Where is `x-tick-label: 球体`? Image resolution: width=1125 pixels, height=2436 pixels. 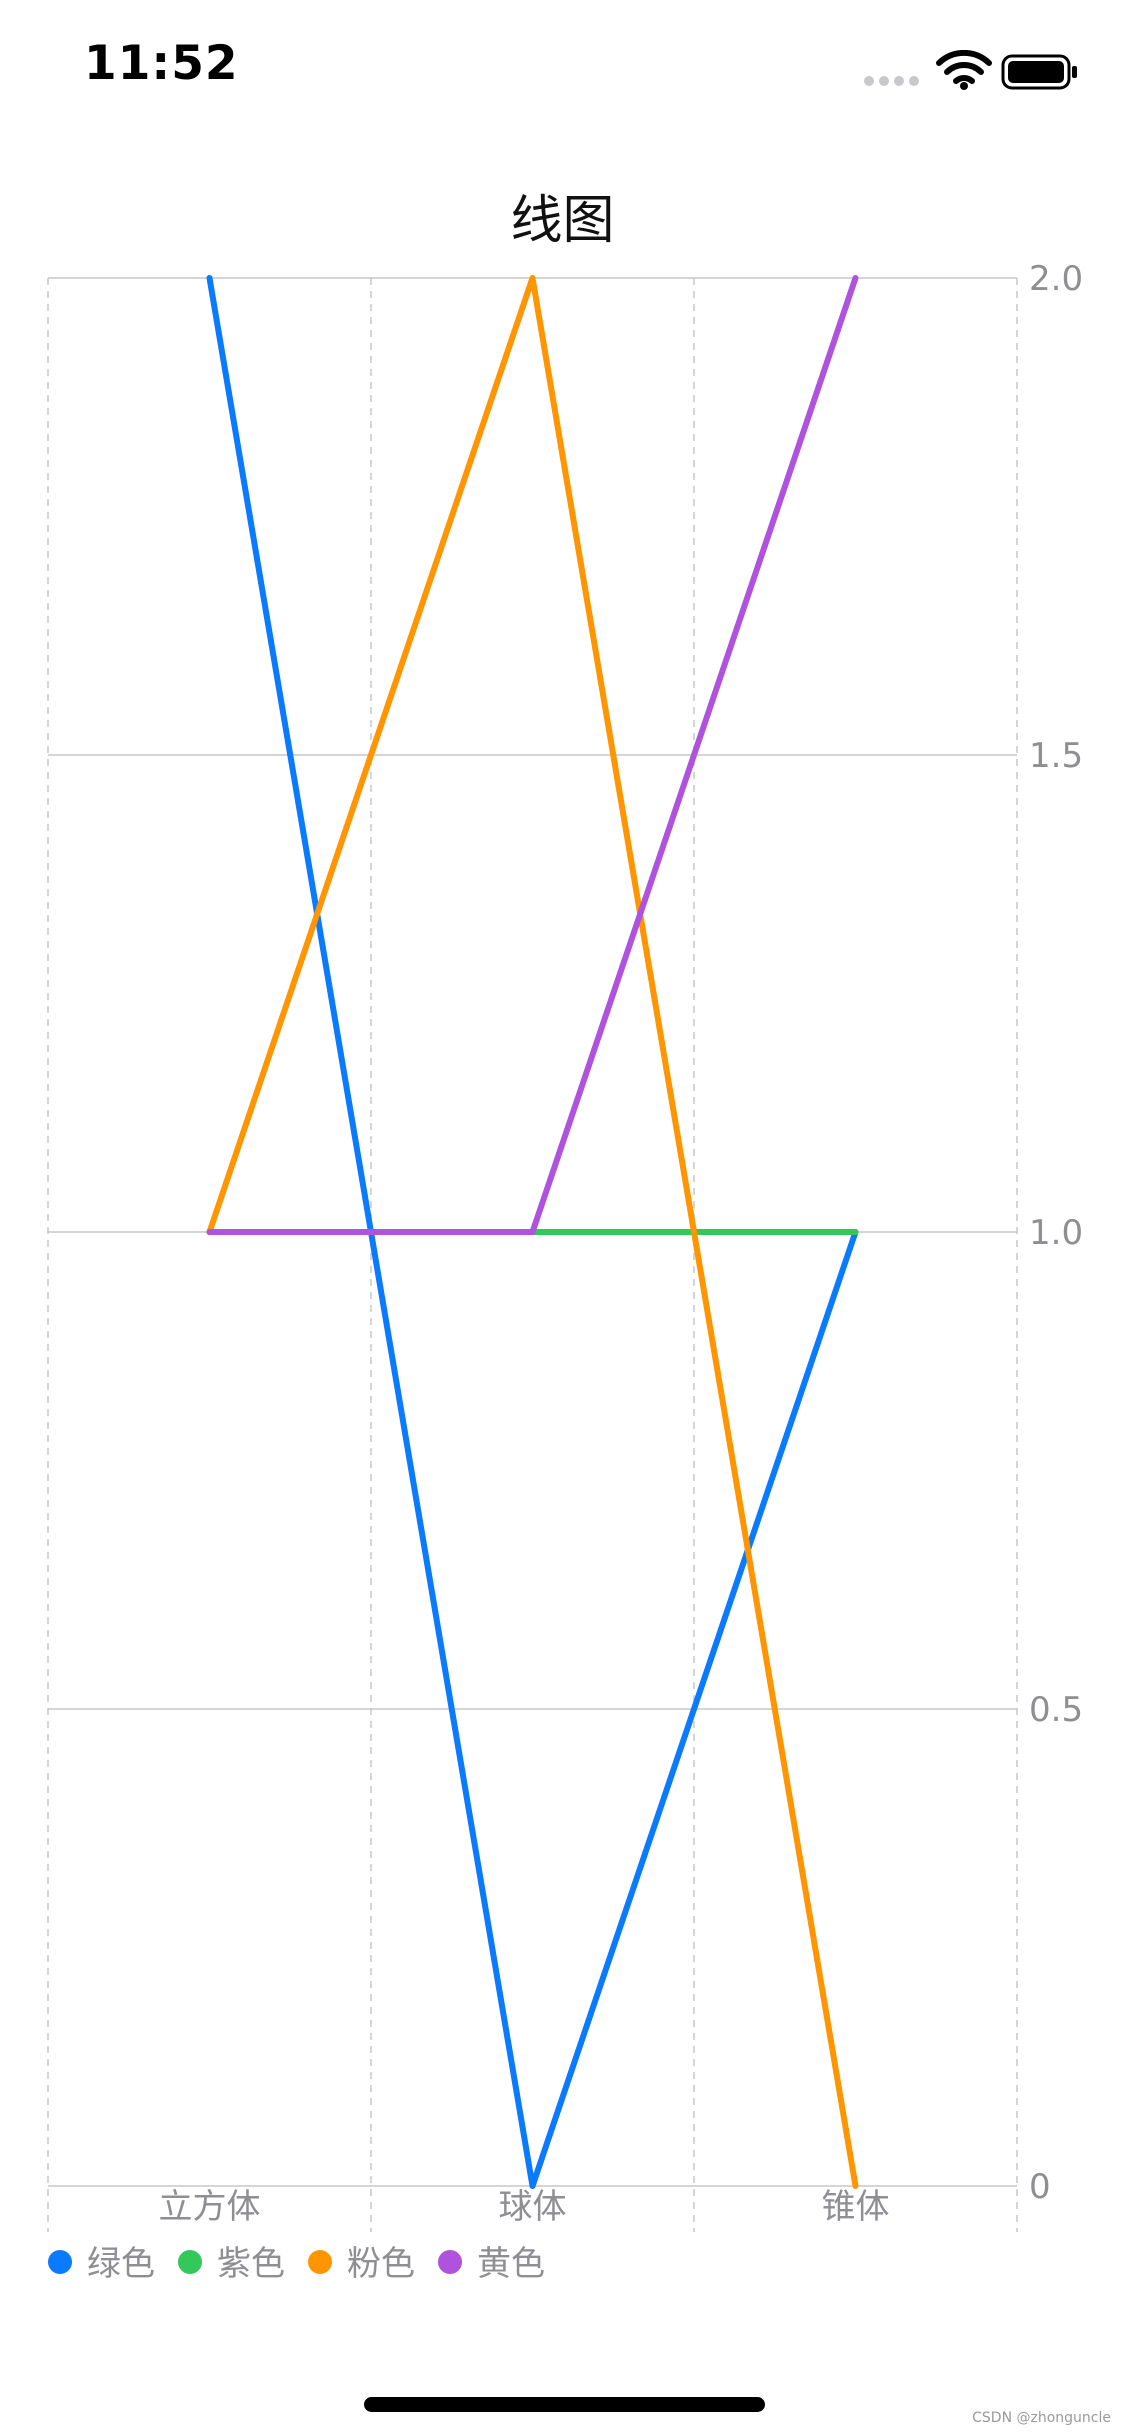 x-tick-label: 球体 is located at coordinates (533, 2207).